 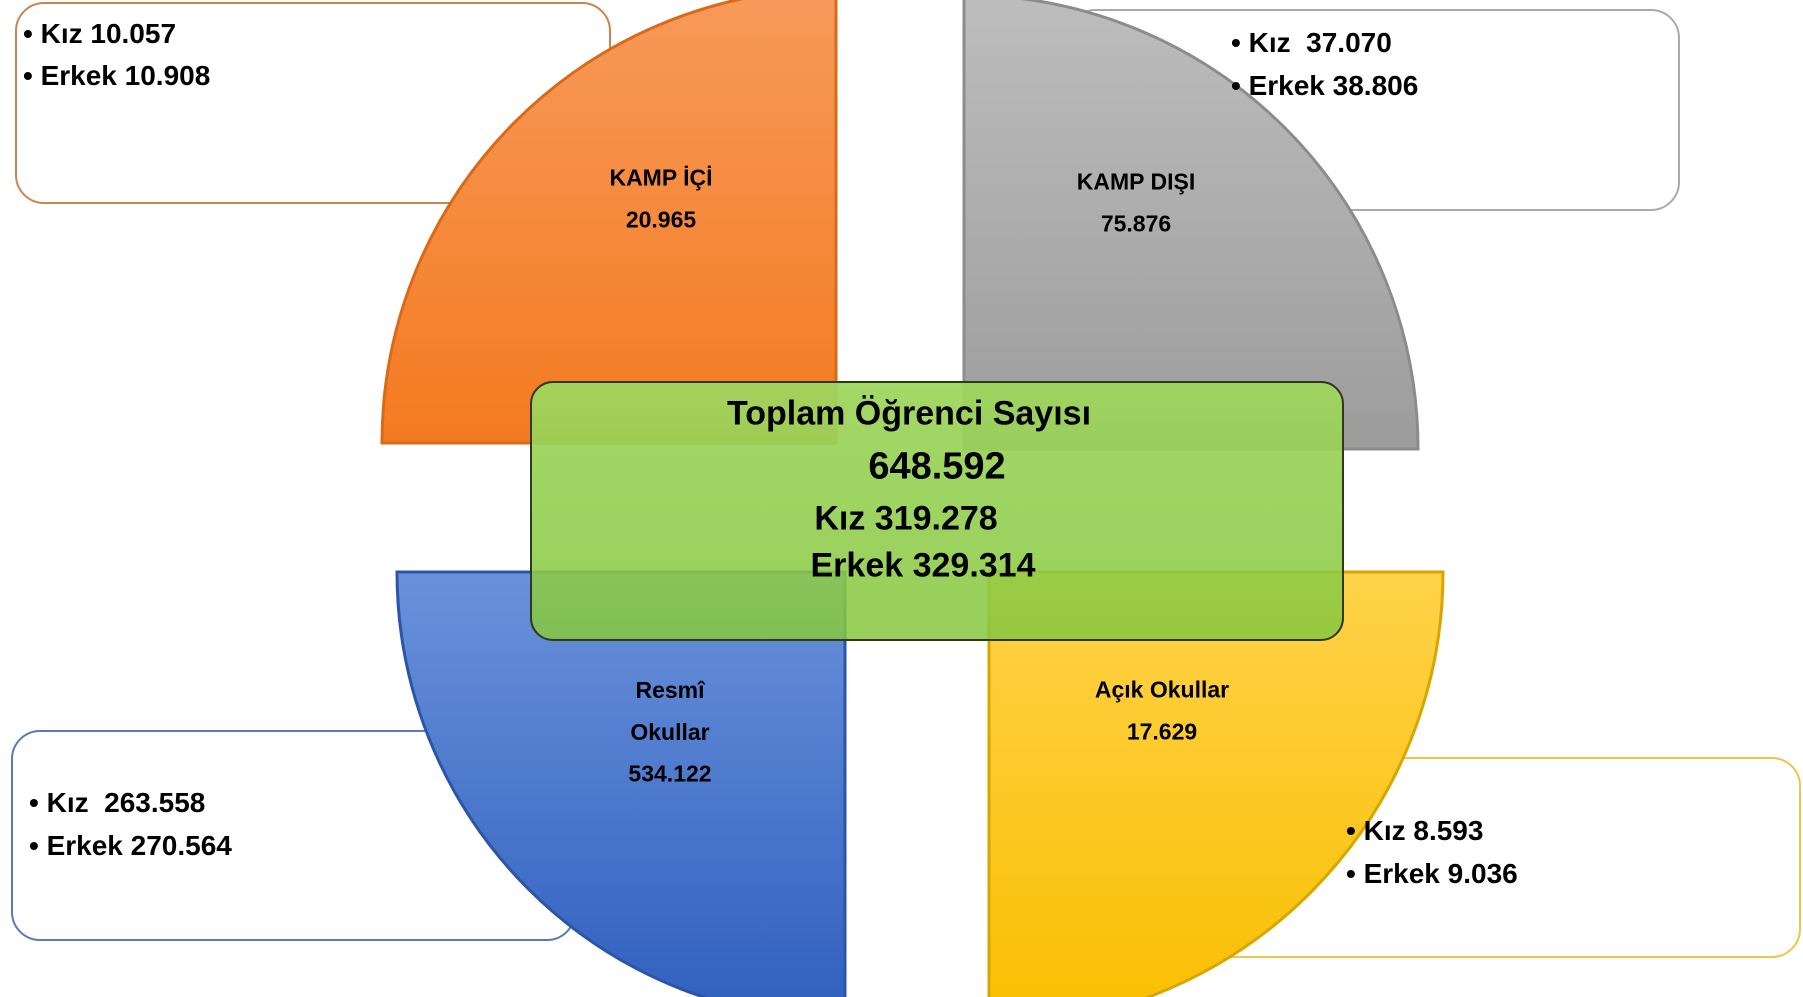 I want to click on male-count: Erkek 10.908, so click(x=117, y=76).